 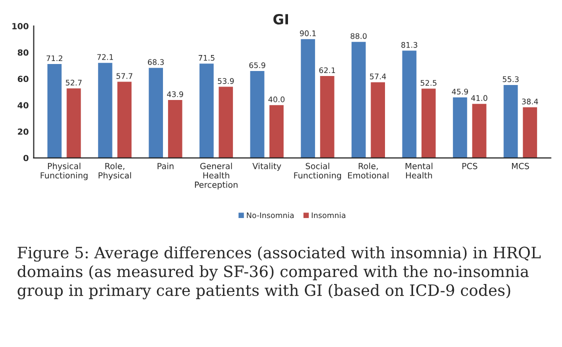 What do you see at coordinates (23, 79) in the screenshot?
I see `y-tick-label: 60` at bounding box center [23, 79].